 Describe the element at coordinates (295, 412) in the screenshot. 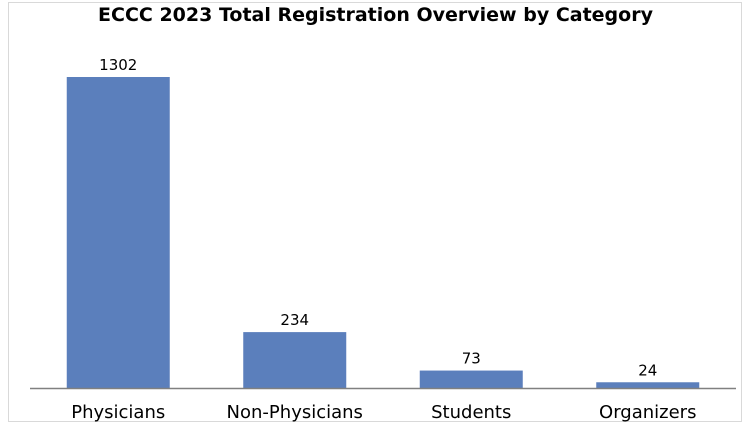

I see `x-tick-label-non-physicians: Non-Physicians` at that location.